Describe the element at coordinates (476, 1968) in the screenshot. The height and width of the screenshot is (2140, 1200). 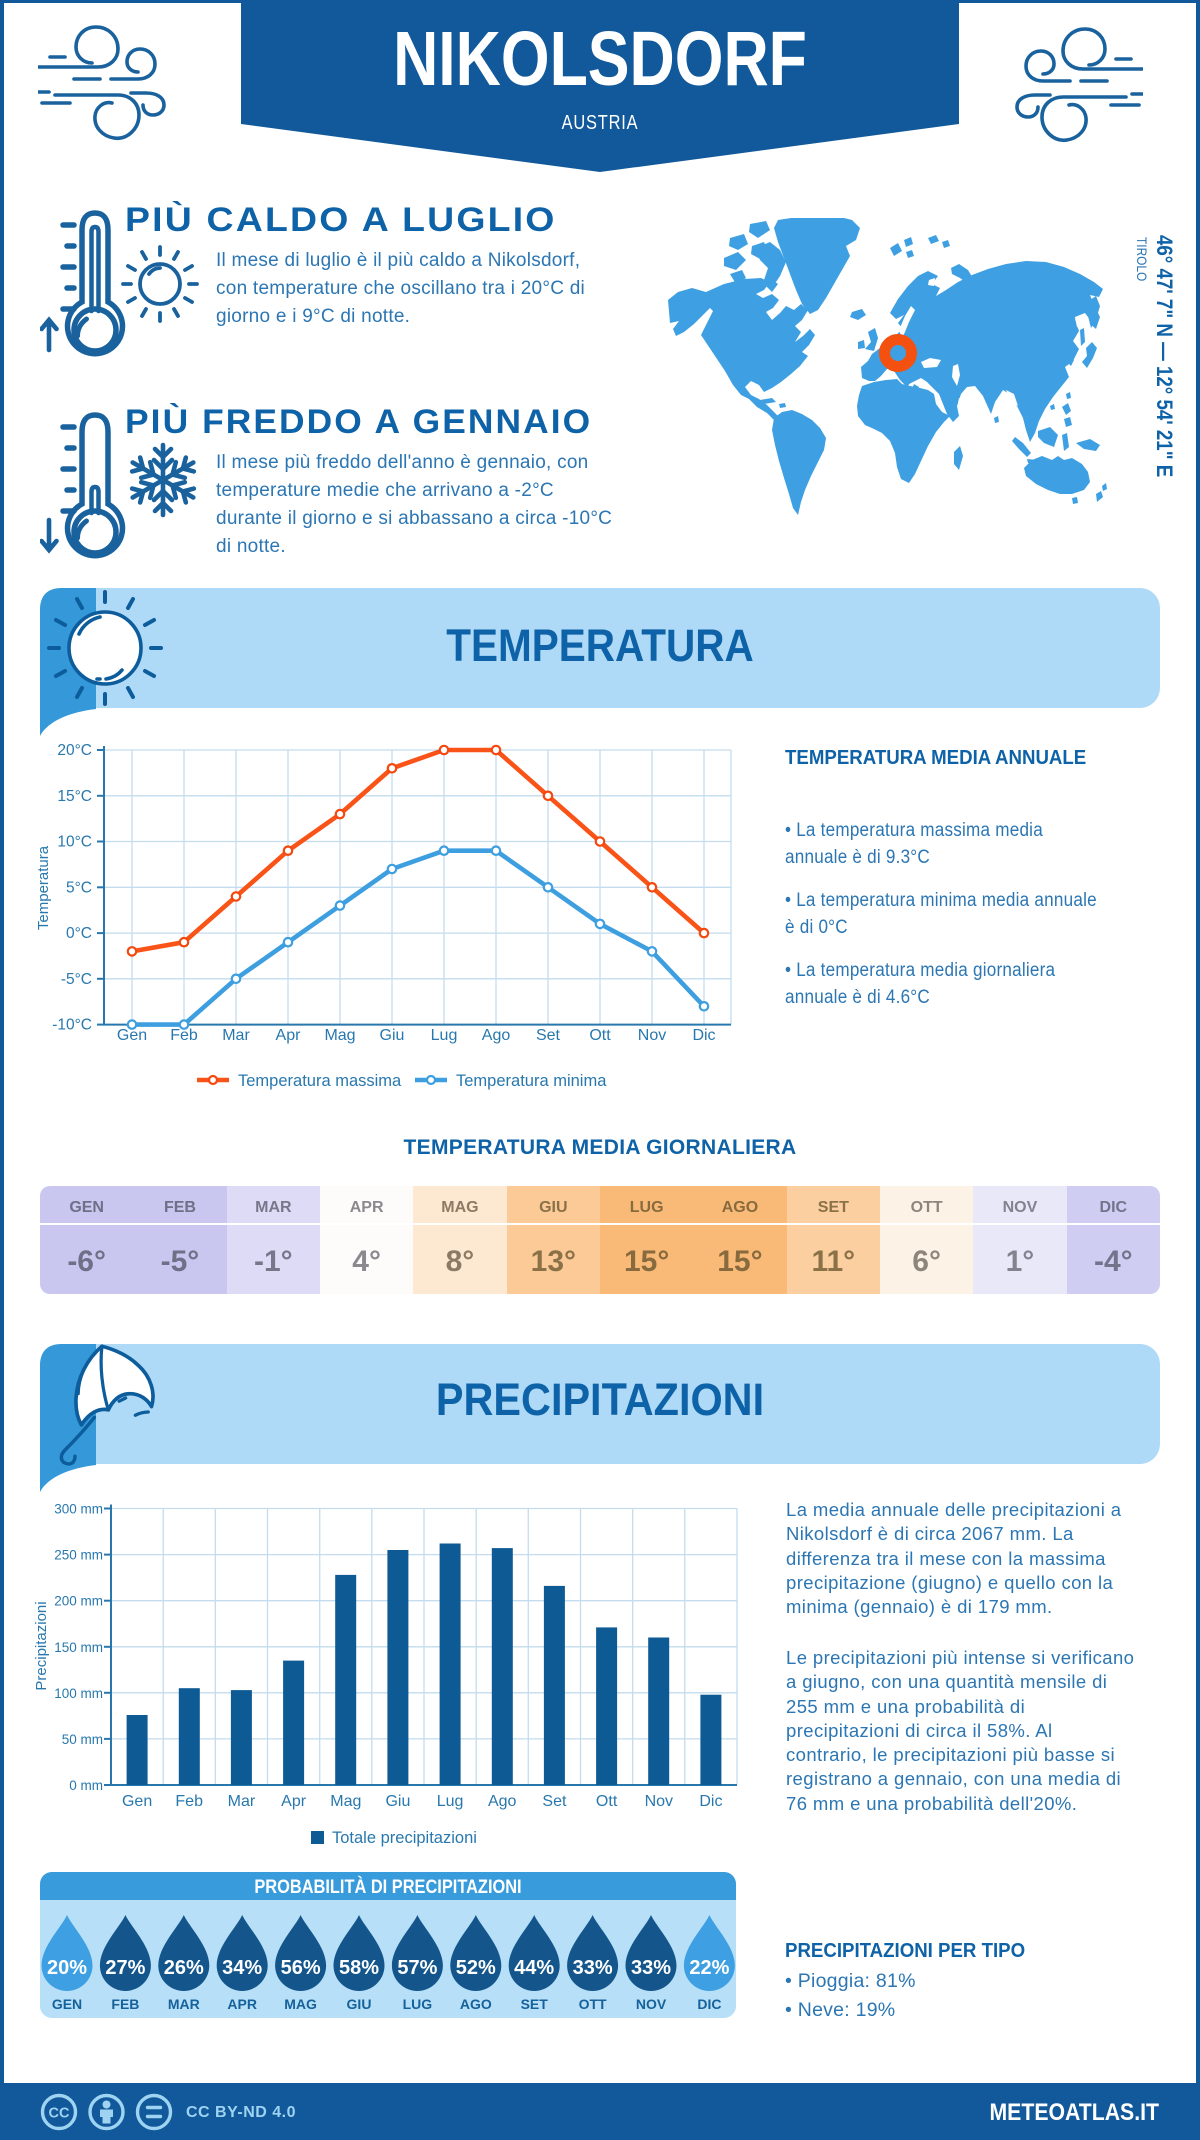
I see `svg-text: 52%` at that location.